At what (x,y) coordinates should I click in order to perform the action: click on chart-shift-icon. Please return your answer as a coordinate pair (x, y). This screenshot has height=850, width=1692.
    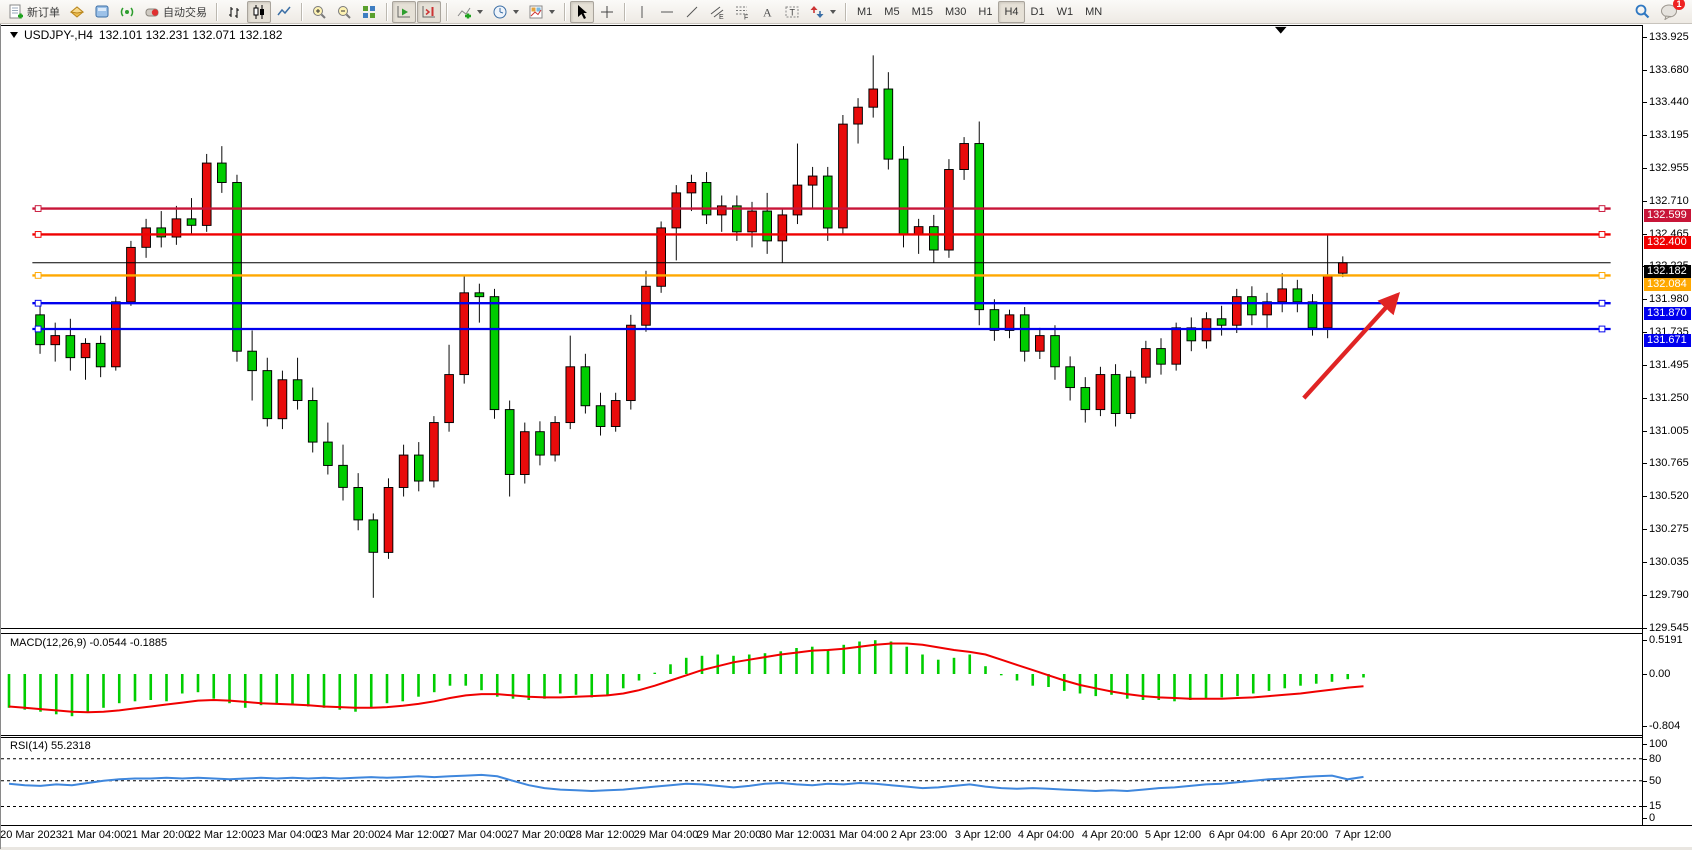
    Looking at the image, I should click on (428, 11).